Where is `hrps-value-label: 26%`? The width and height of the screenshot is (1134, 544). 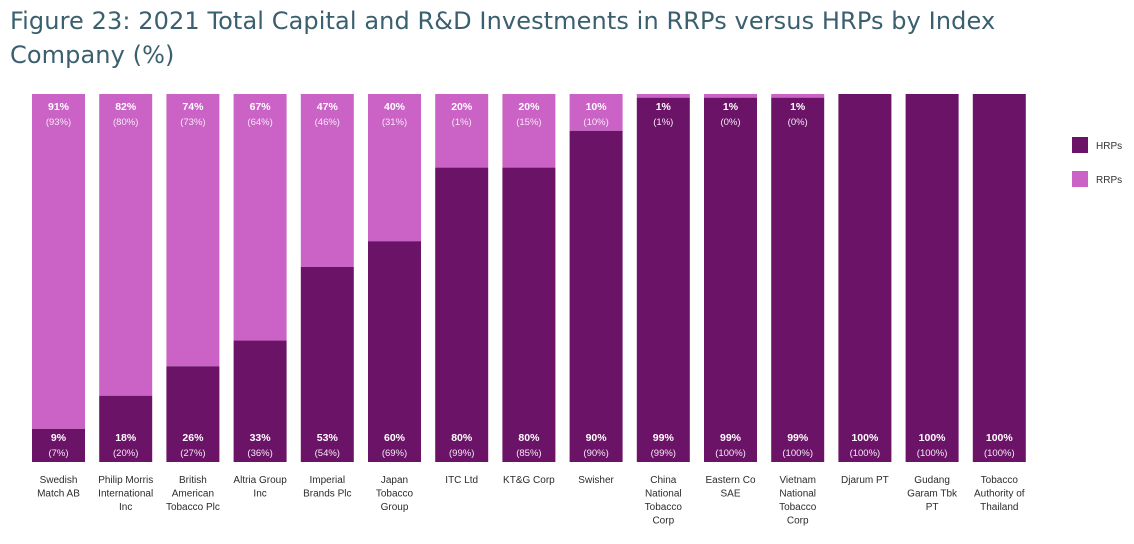
hrps-value-label: 26% is located at coordinates (193, 438).